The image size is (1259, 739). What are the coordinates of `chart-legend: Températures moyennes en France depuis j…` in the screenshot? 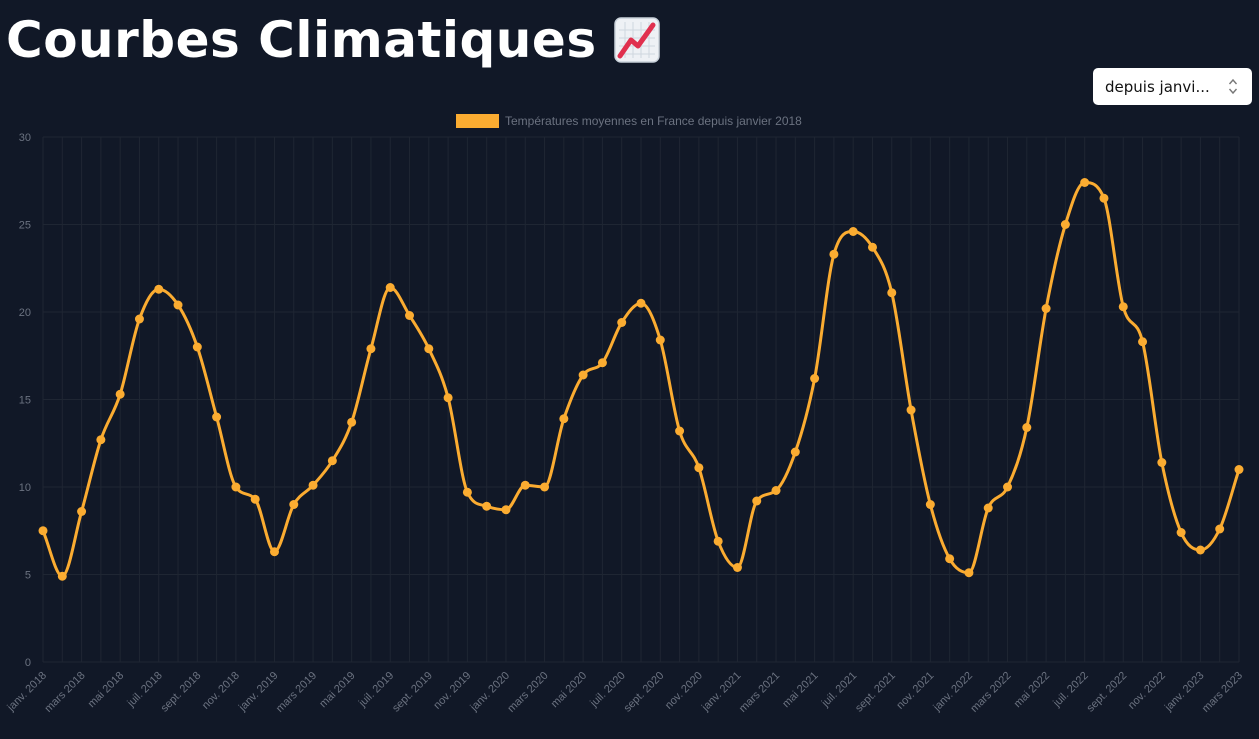 It's located at (629, 121).